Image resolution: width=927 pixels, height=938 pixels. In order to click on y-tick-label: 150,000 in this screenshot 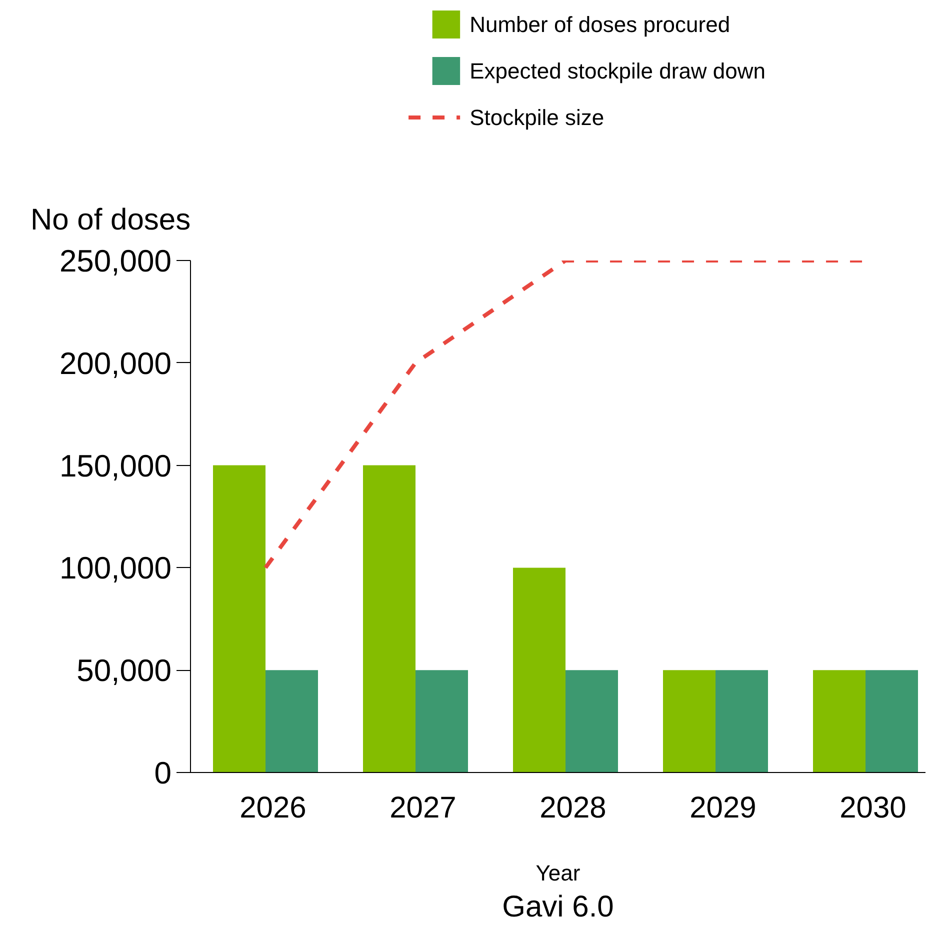, I will do `click(115, 466)`.